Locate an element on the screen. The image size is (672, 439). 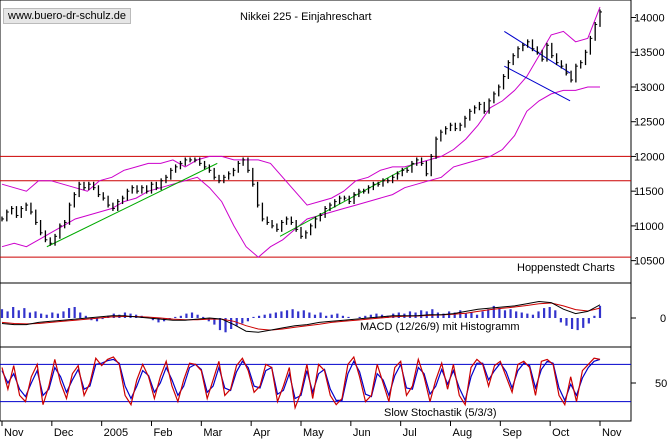
hoppenstedt-label: Hoppenstedt Charts is located at coordinates (566, 268).